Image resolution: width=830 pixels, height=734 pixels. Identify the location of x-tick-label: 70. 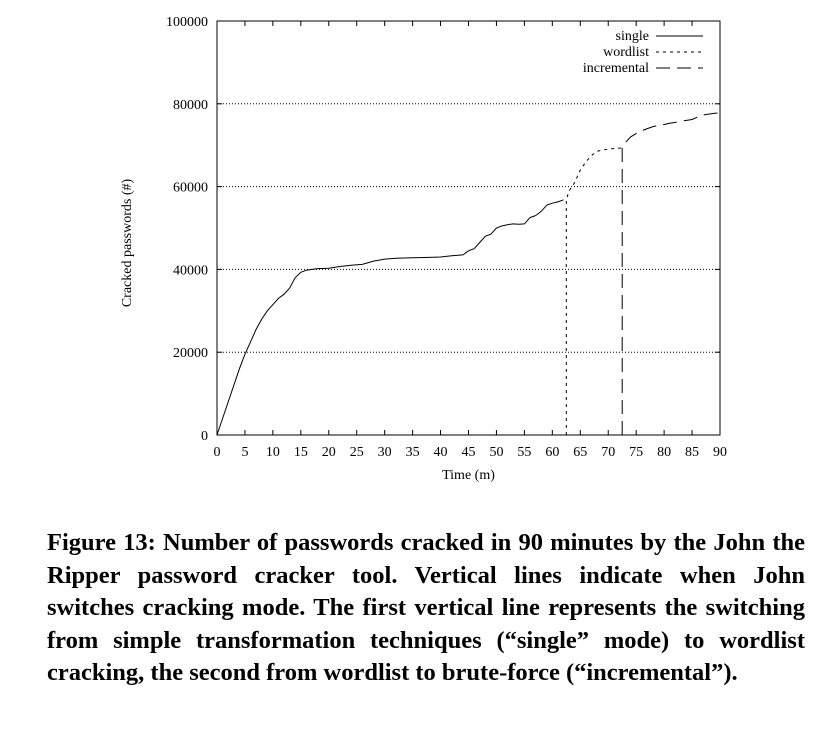
(608, 452).